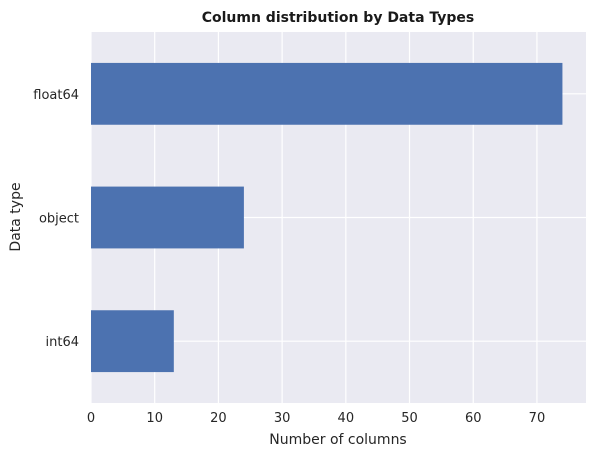 This screenshot has width=595, height=457. What do you see at coordinates (91, 418) in the screenshot?
I see `x-tick-label: 0` at bounding box center [91, 418].